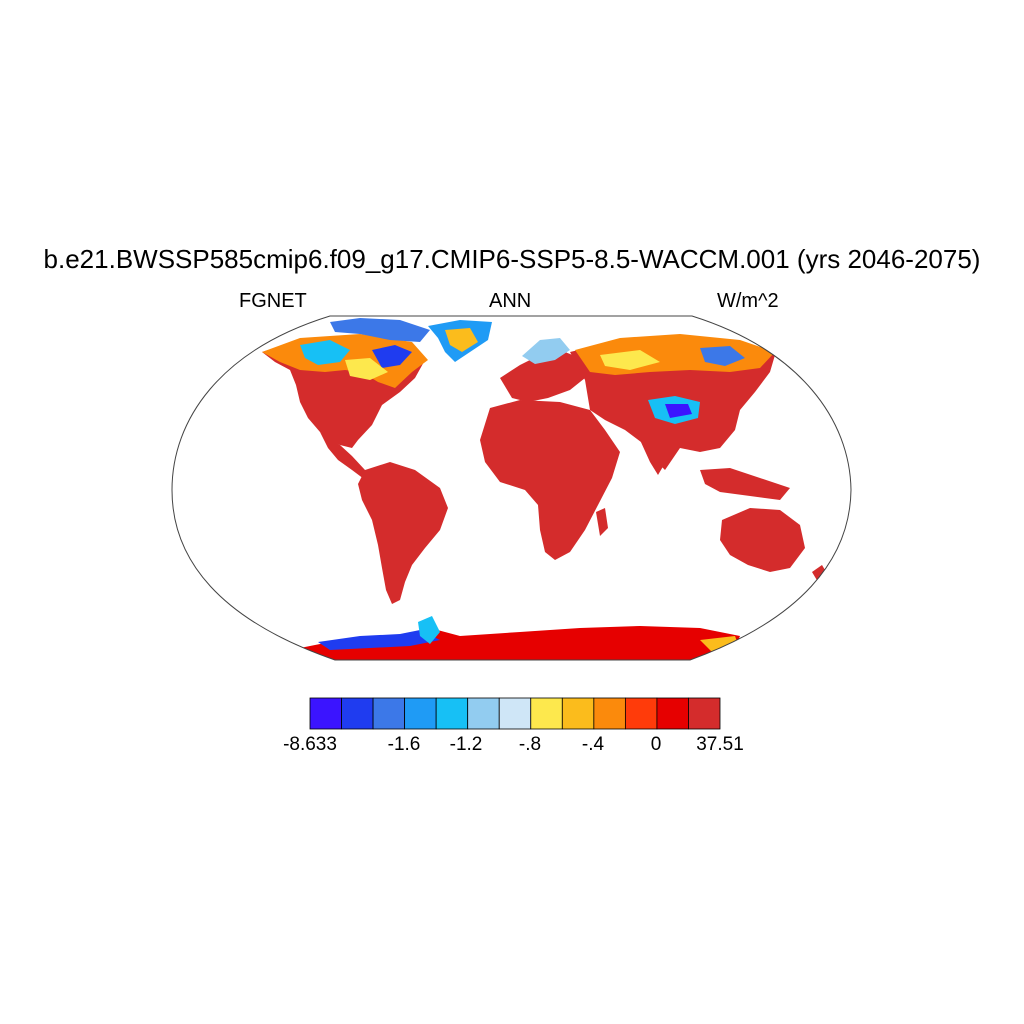 The width and height of the screenshot is (1024, 1024). I want to click on siberia-cold-patch, so click(722, 356).